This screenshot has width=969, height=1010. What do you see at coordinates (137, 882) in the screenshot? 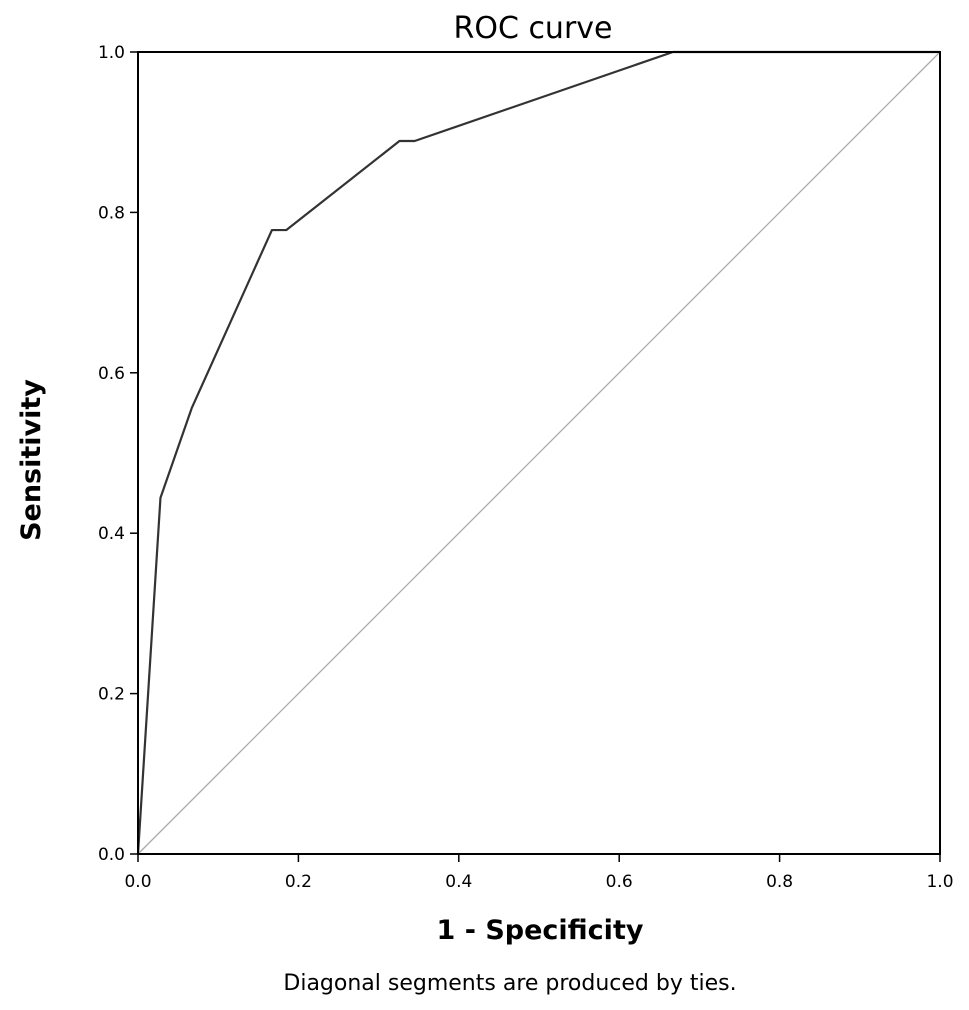
I see `x-tick-label: 0.0` at bounding box center [137, 882].